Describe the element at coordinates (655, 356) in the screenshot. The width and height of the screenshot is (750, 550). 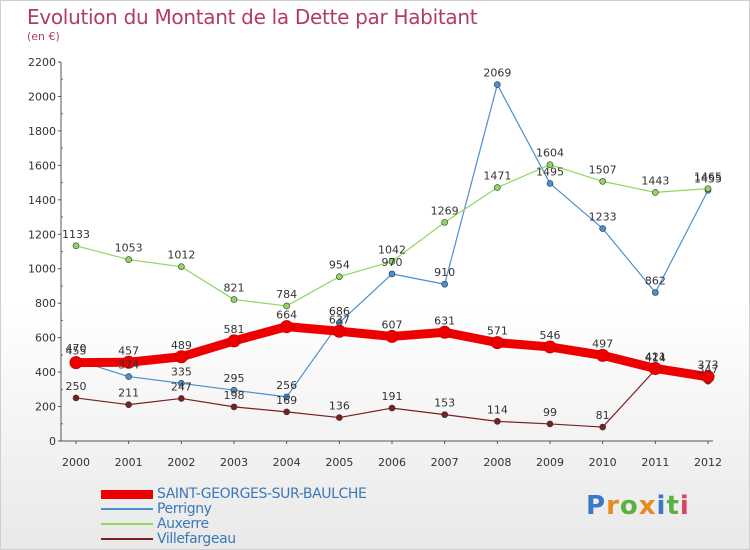
I see `data-label: 421` at that location.